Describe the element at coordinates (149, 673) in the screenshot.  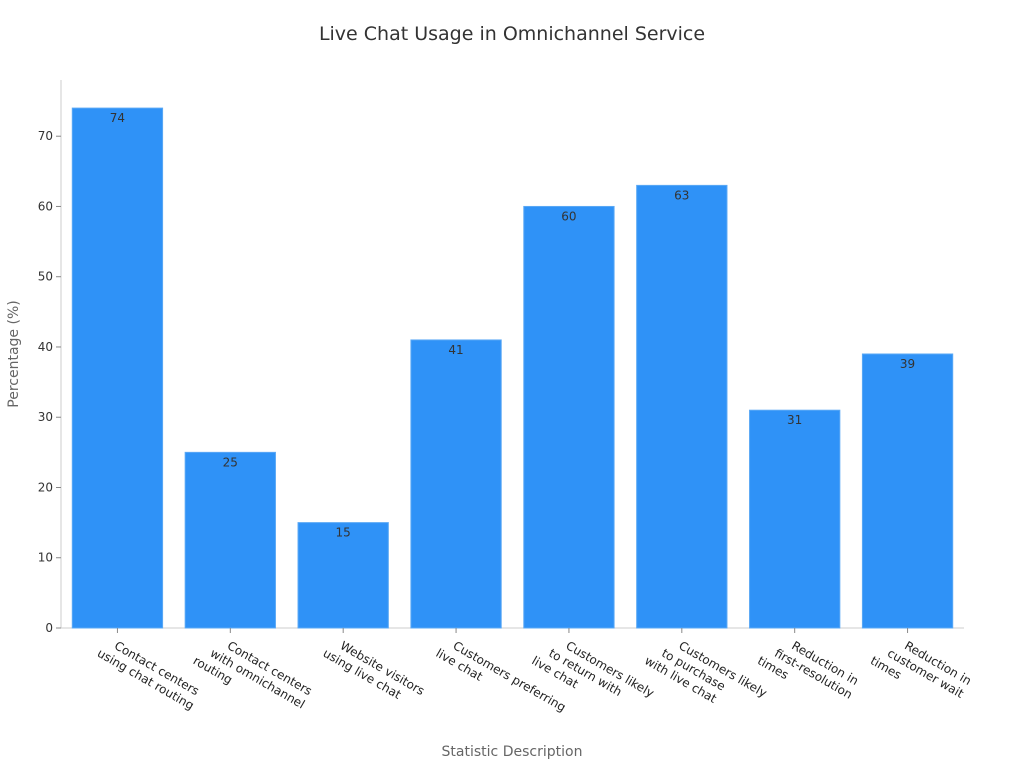
I see `x-tick-label: Contact centersusing chat routing` at that location.